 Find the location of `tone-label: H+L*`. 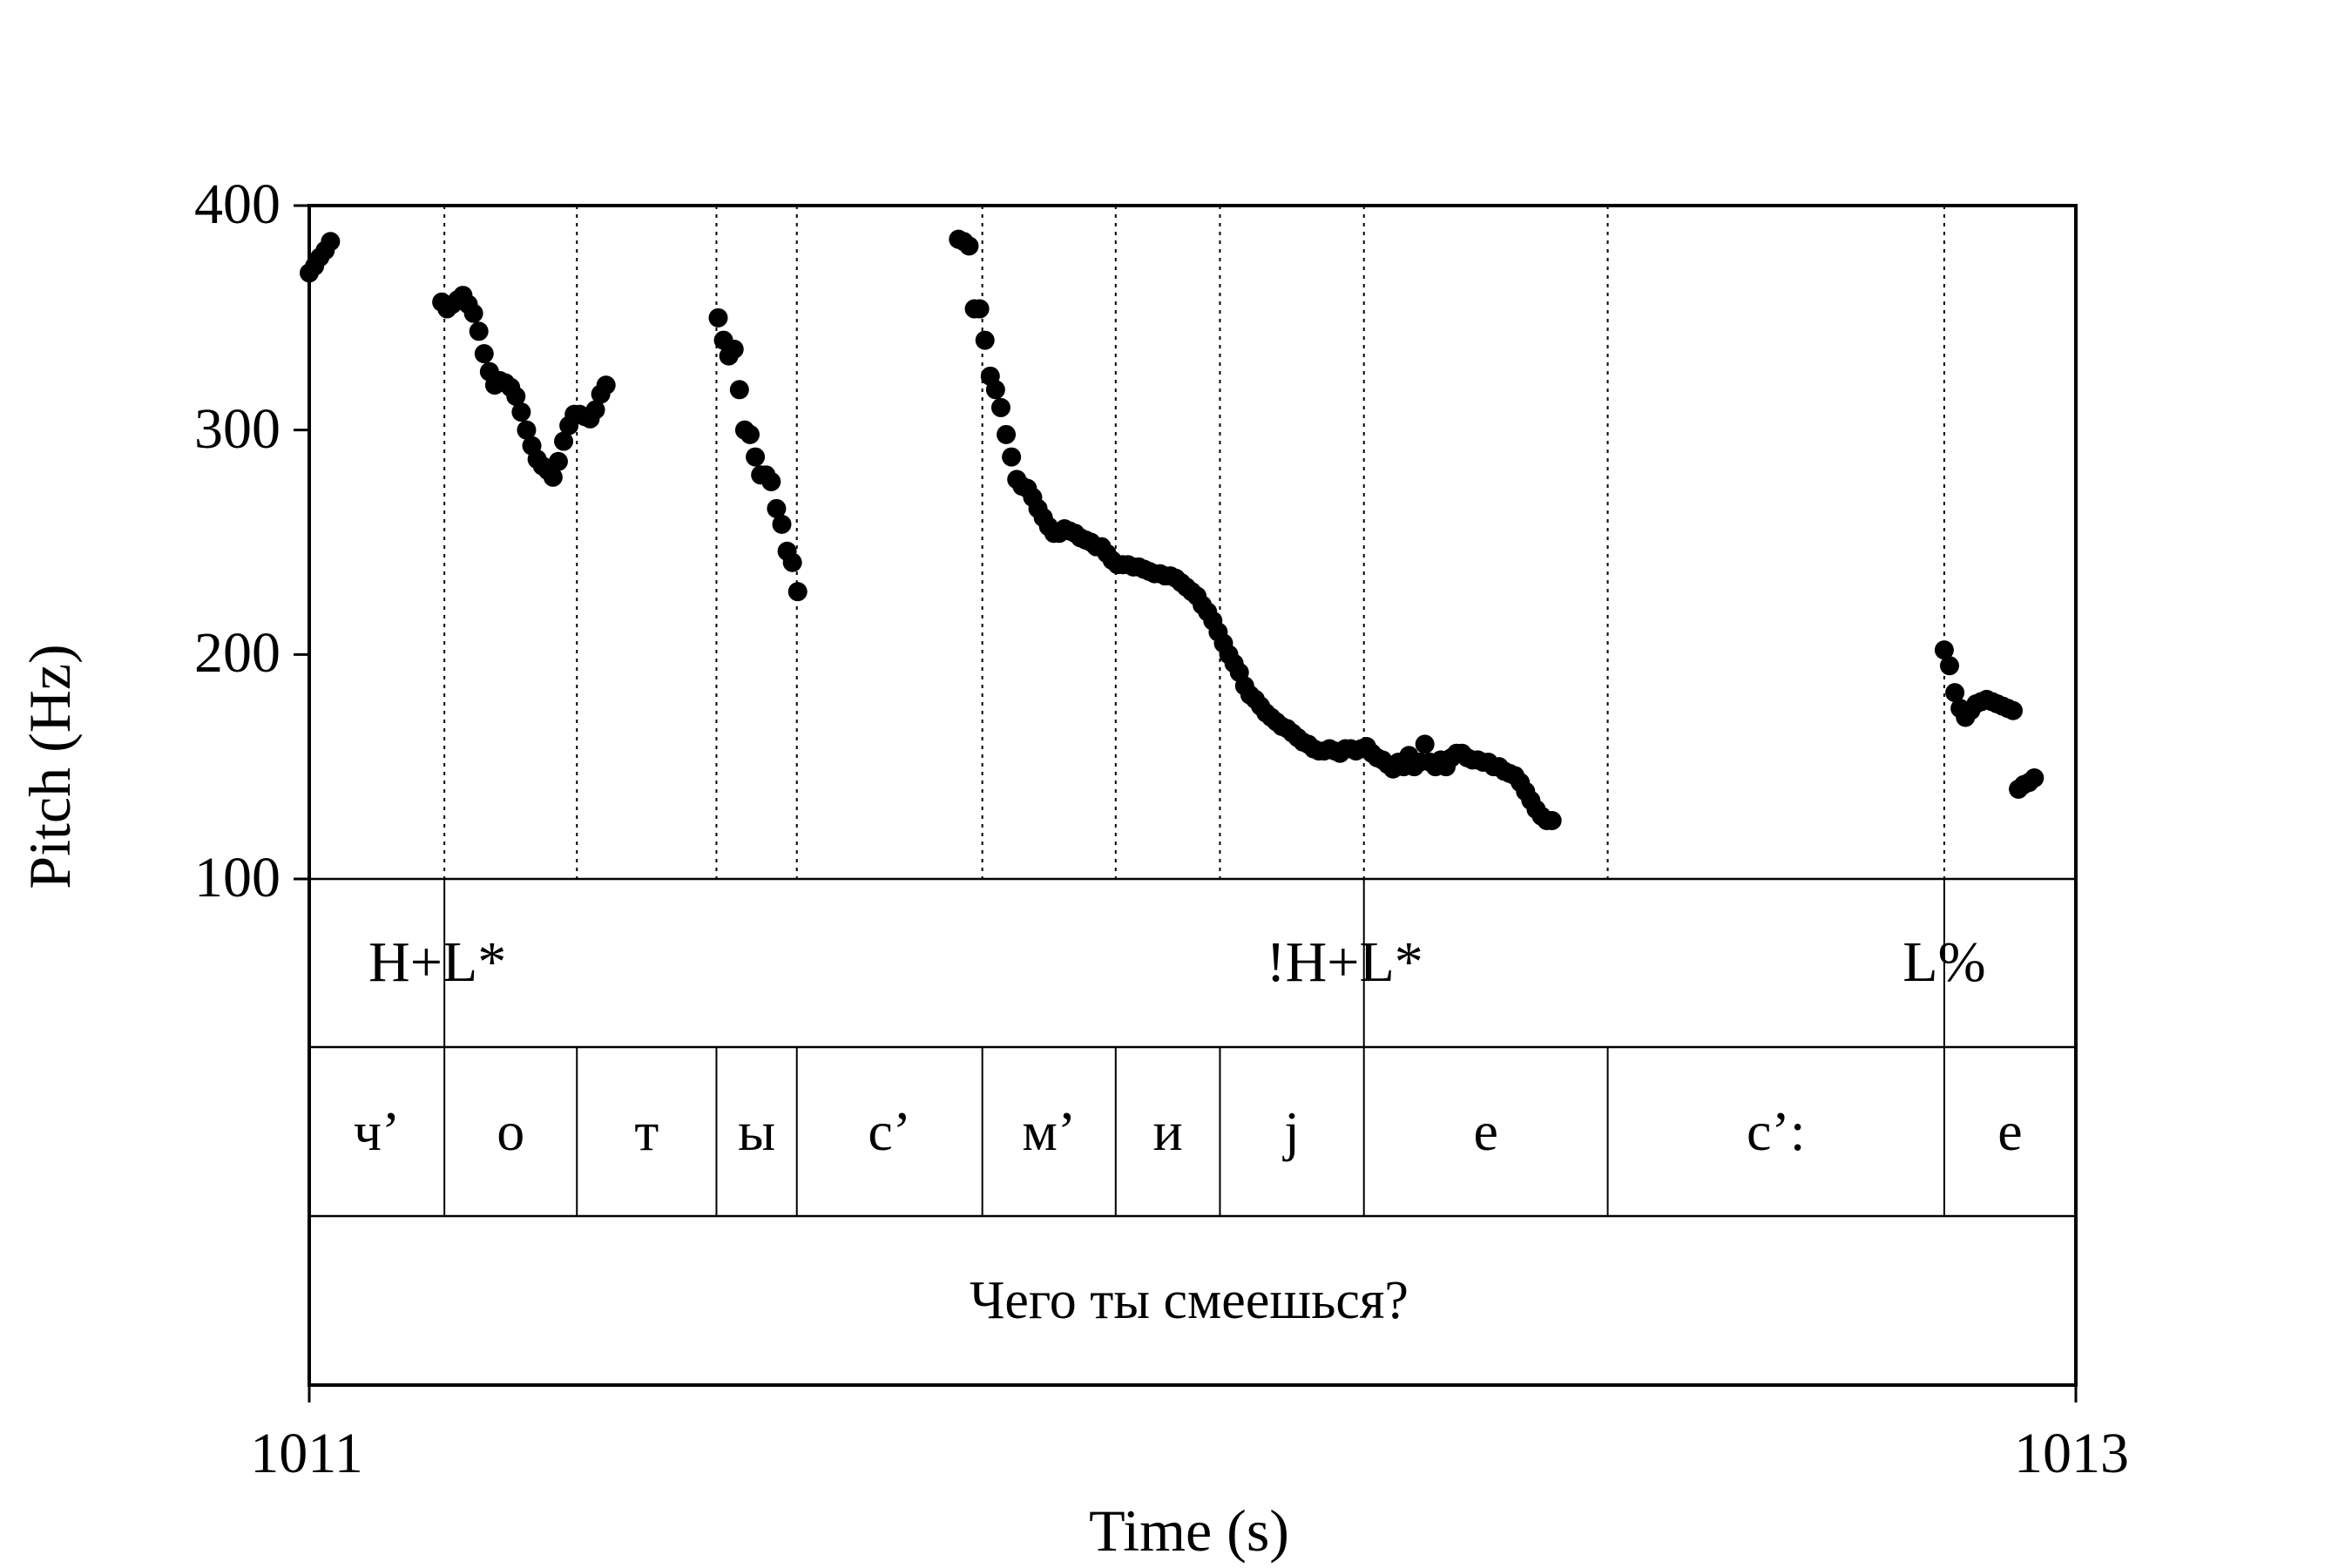

tone-label: H+L* is located at coordinates (437, 962).